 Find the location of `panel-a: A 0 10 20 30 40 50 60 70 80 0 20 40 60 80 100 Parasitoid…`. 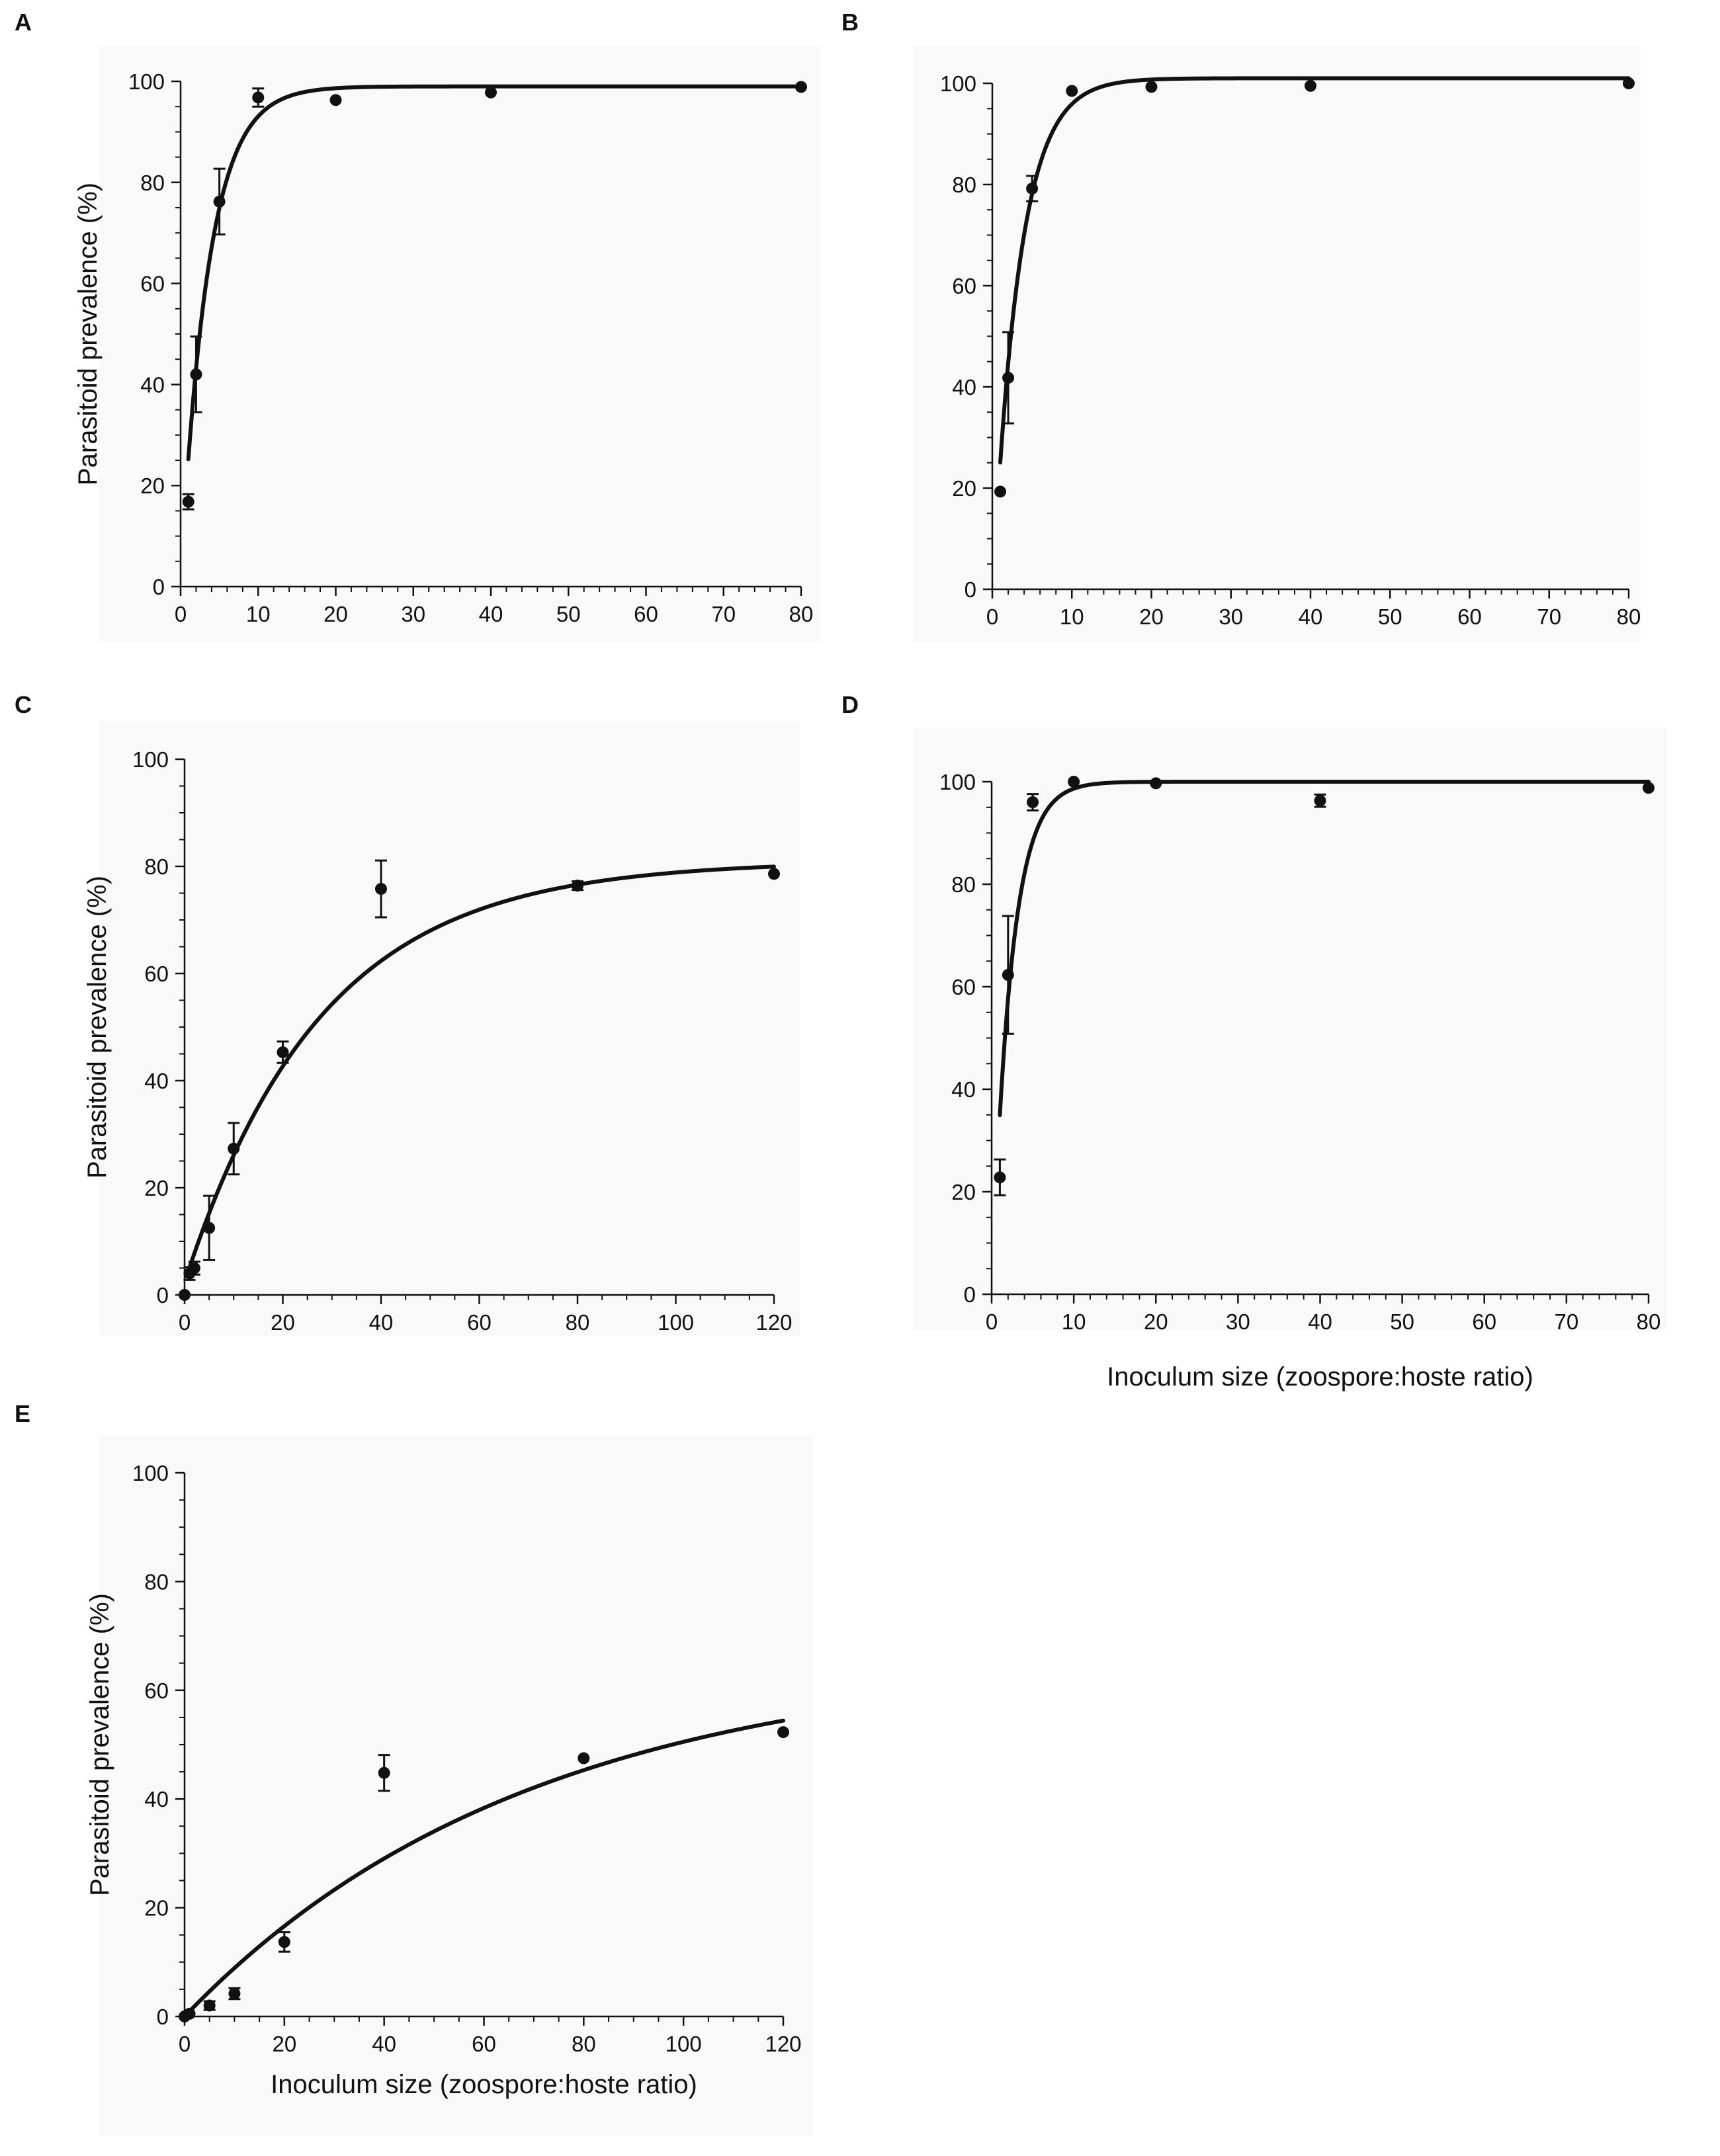

panel-a: A 0 10 20 30 40 50 60 70 80 0 20 40 60 80 100 Parasitoid… is located at coordinates (417, 325).